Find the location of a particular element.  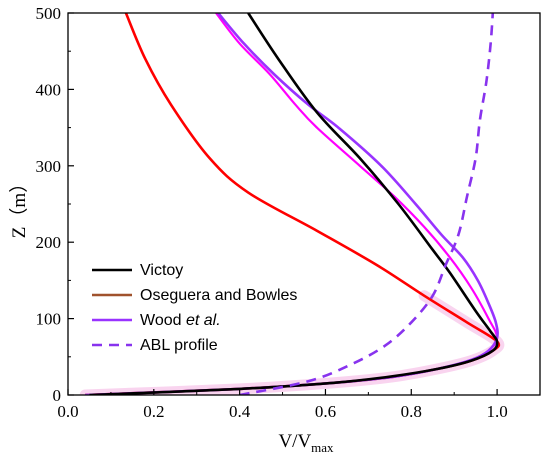

y-tick-label: 500 is located at coordinates (49, 13).